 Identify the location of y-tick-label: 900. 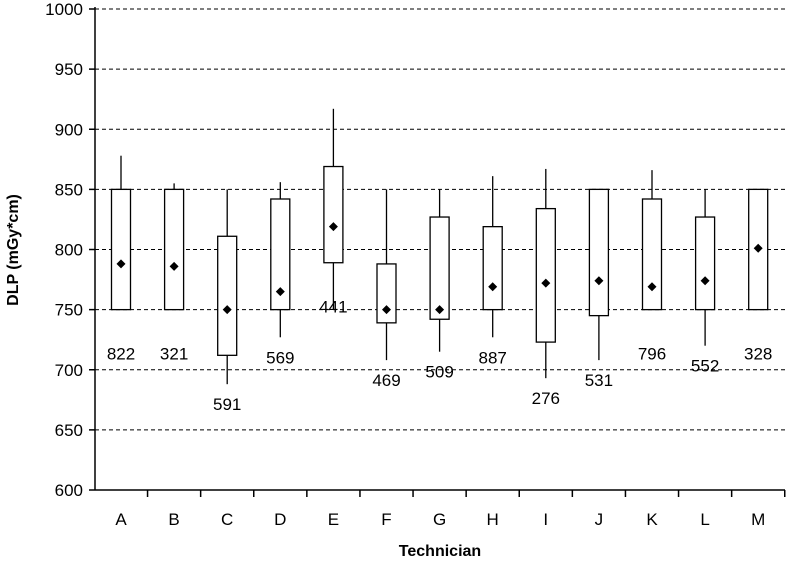
(69, 129).